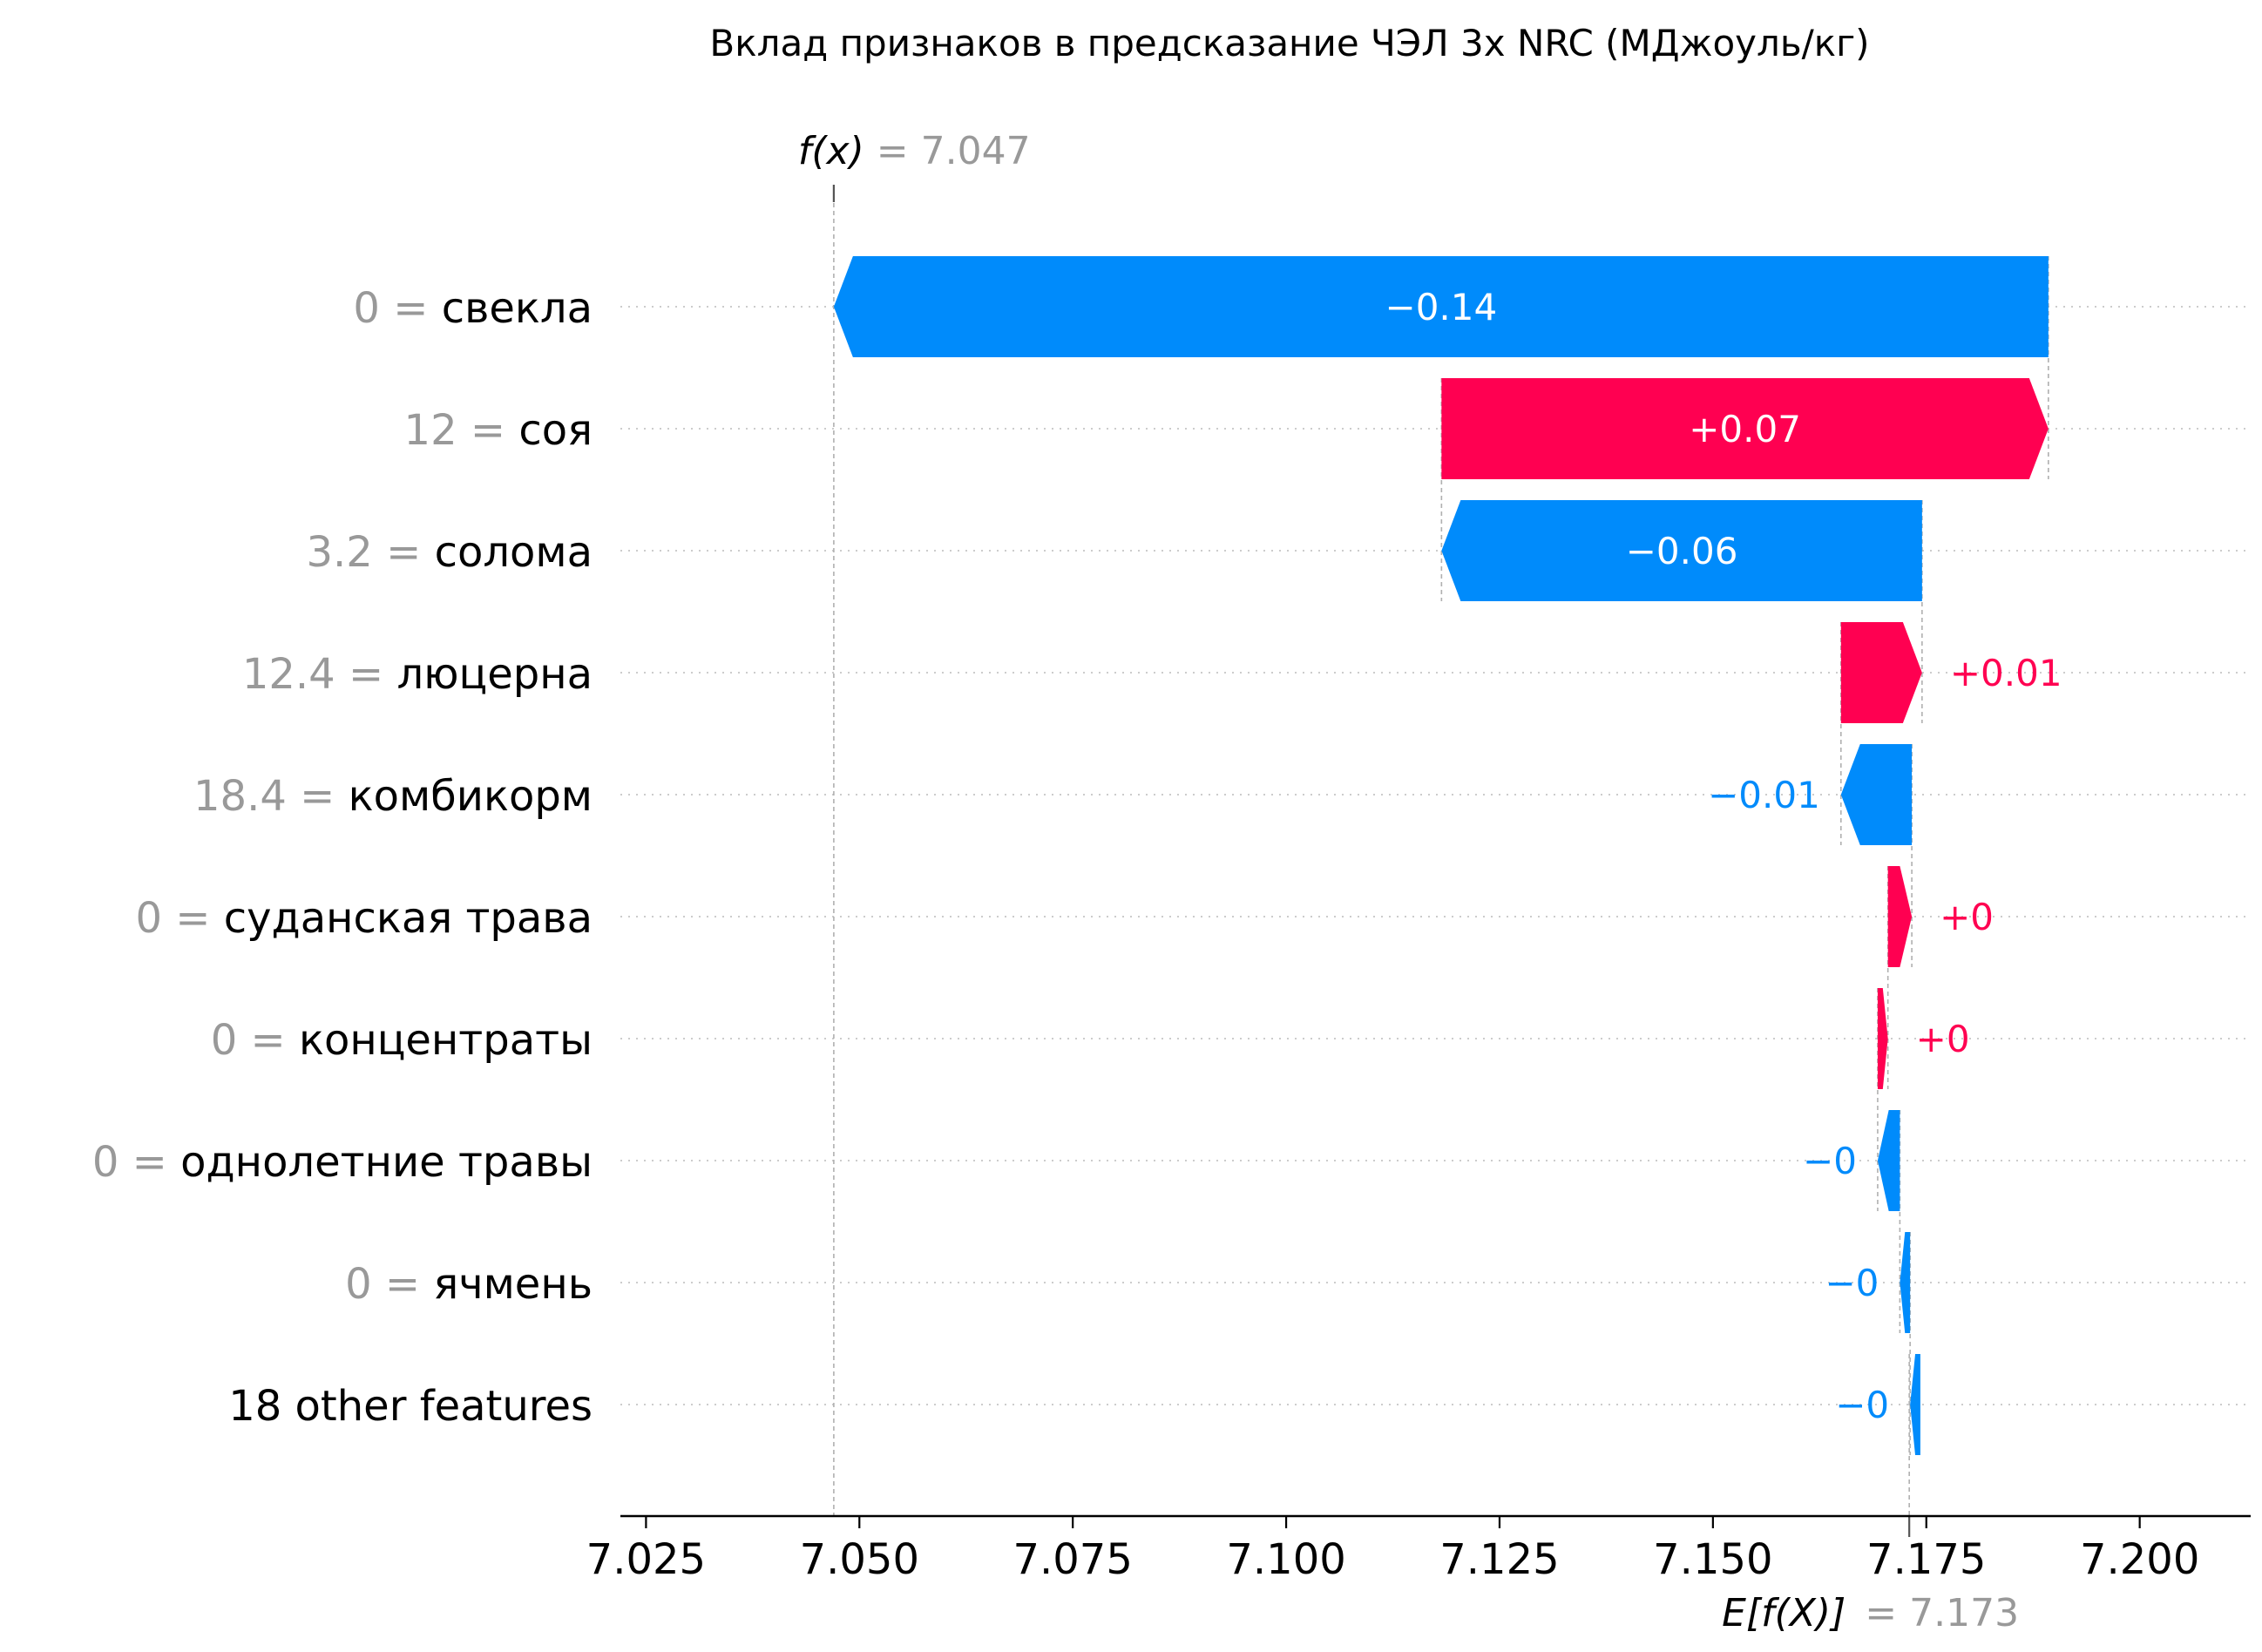  What do you see at coordinates (1870, 1613) in the screenshot?
I see `base-value-label: E[f(X)] = 7.173` at bounding box center [1870, 1613].